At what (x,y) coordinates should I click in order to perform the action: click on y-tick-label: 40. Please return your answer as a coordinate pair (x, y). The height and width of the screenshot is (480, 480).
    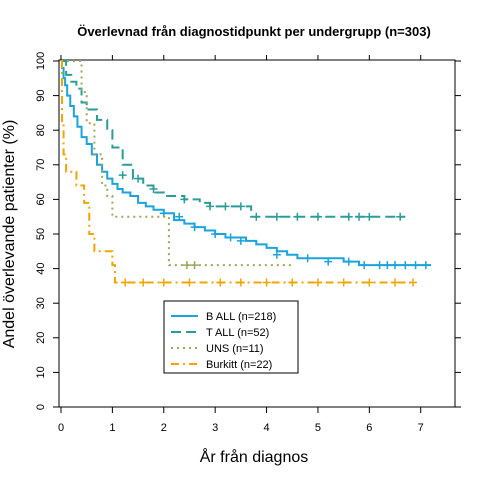
    Looking at the image, I should click on (41, 268).